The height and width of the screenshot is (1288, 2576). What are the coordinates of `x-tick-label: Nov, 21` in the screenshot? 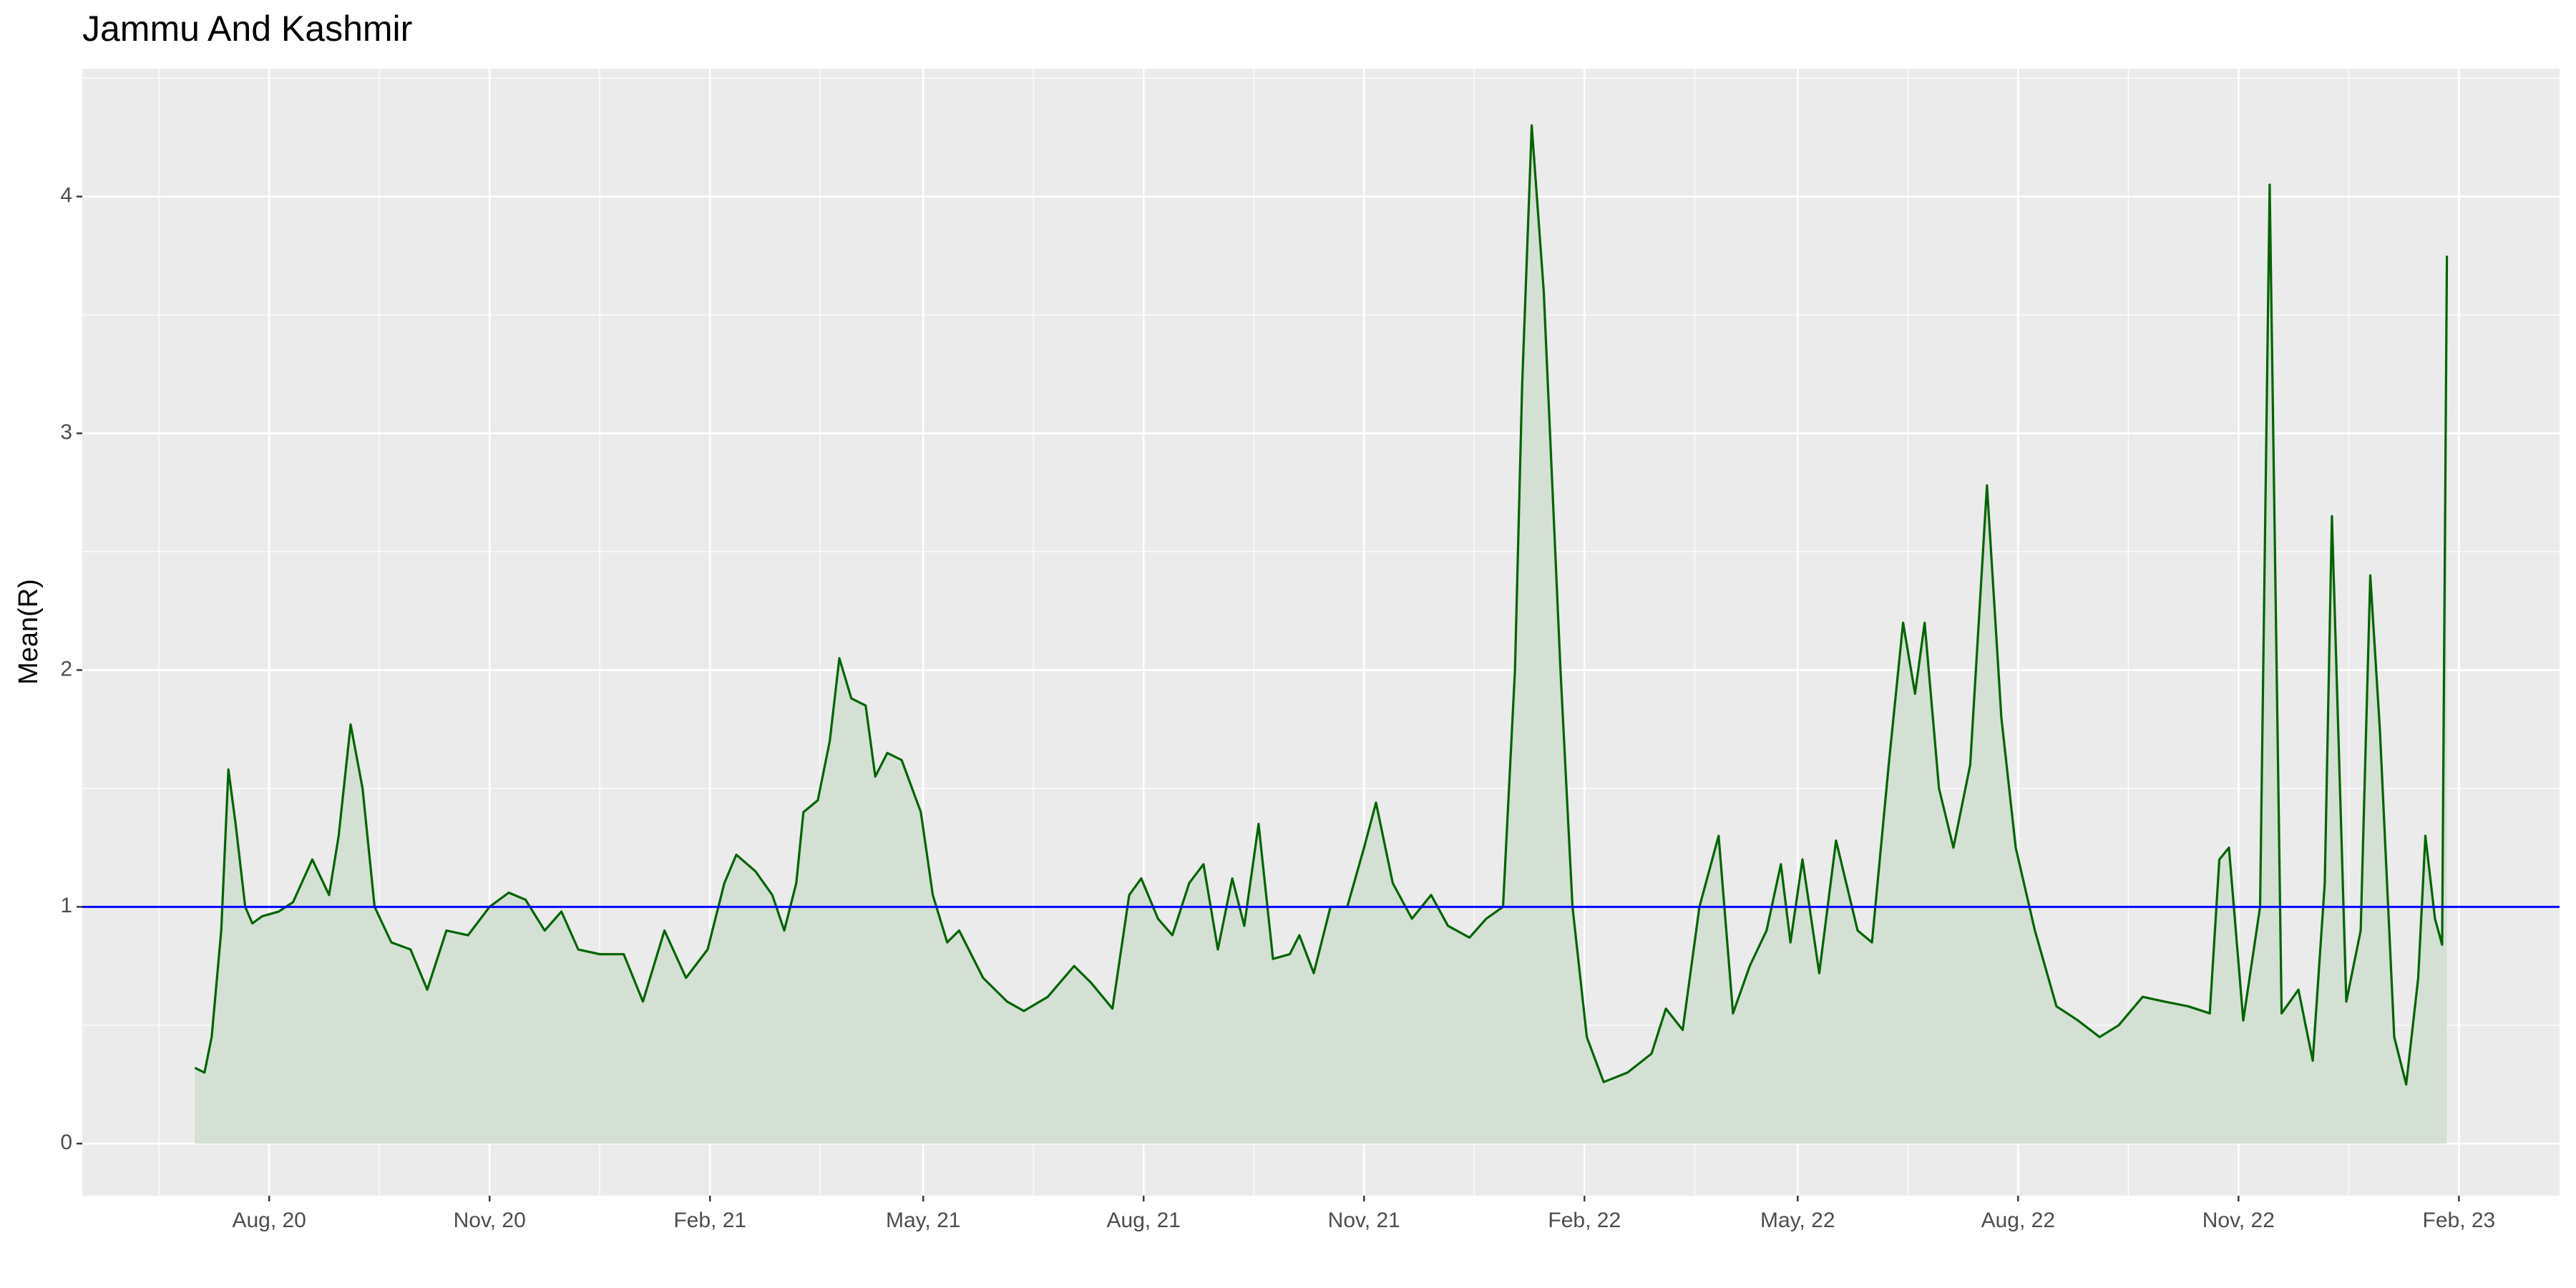 It's located at (1364, 1220).